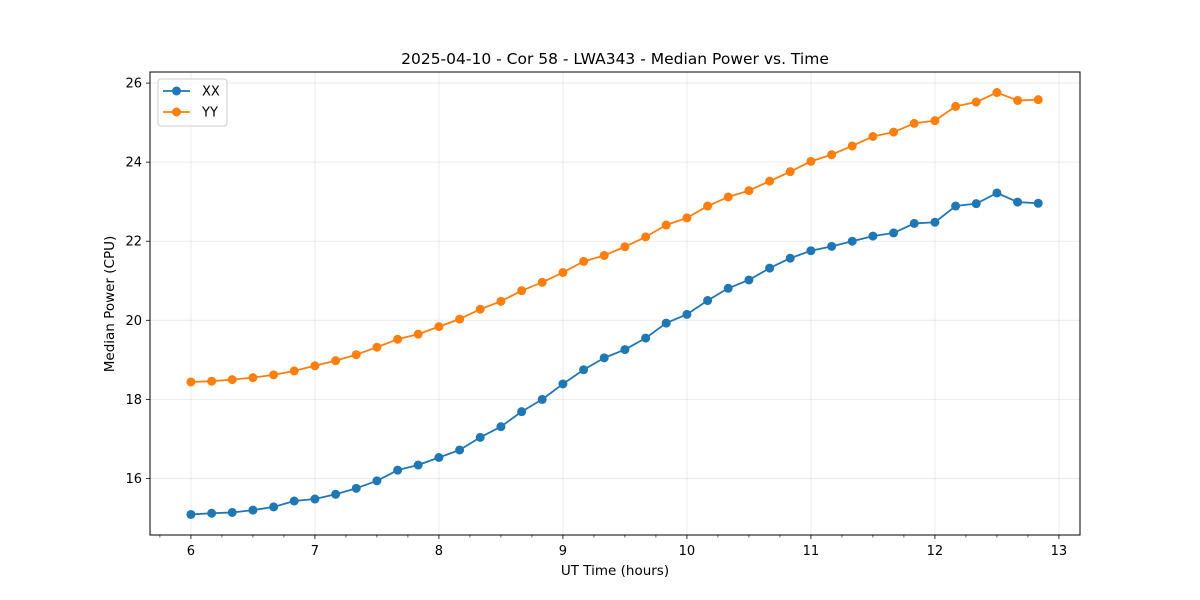 Image resolution: width=1200 pixels, height=600 pixels. I want to click on x-tick-label: 9, so click(563, 551).